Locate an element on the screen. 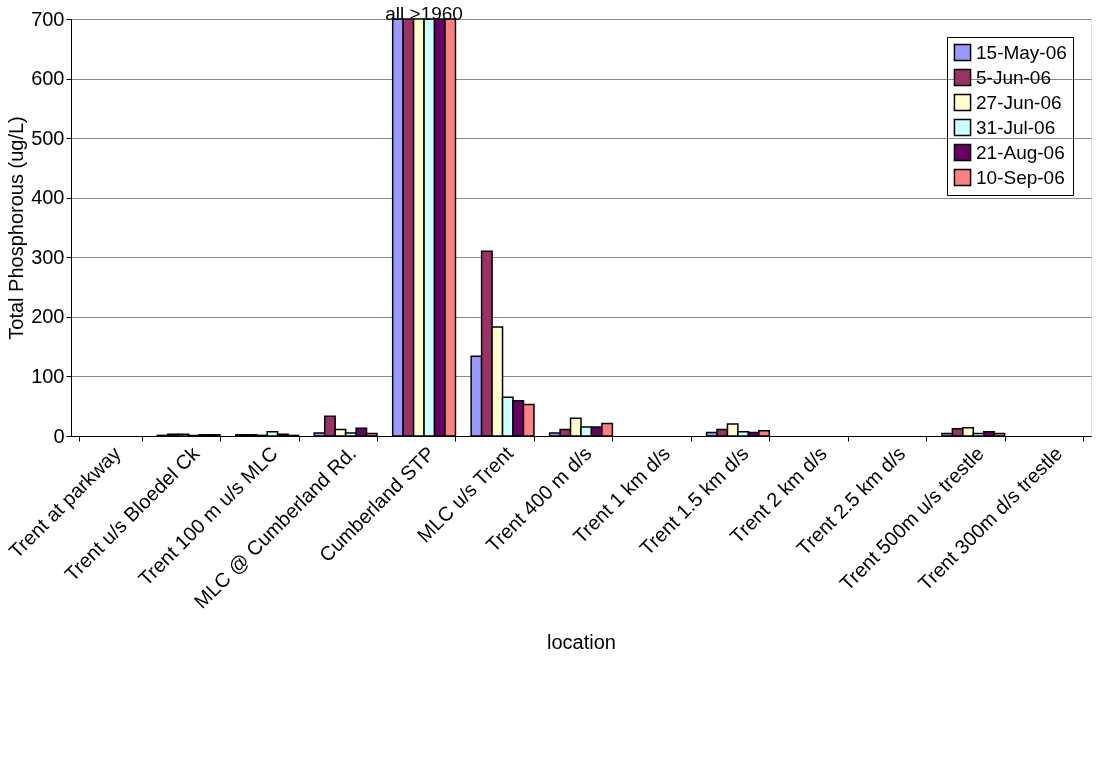  y-tick-label: 600 is located at coordinates (48, 78).